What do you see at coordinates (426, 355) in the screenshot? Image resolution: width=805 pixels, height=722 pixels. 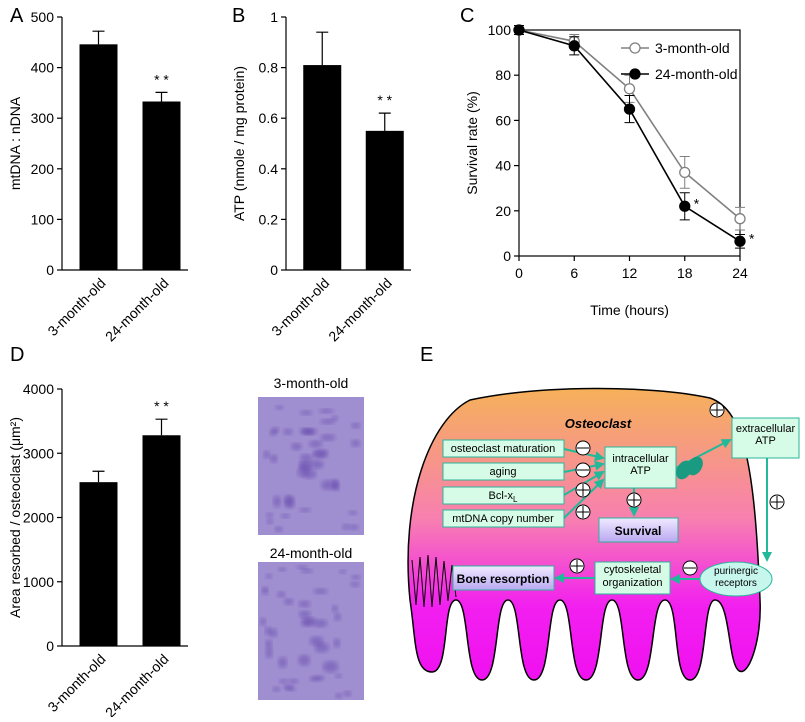 I see `panel-letter: E` at bounding box center [426, 355].